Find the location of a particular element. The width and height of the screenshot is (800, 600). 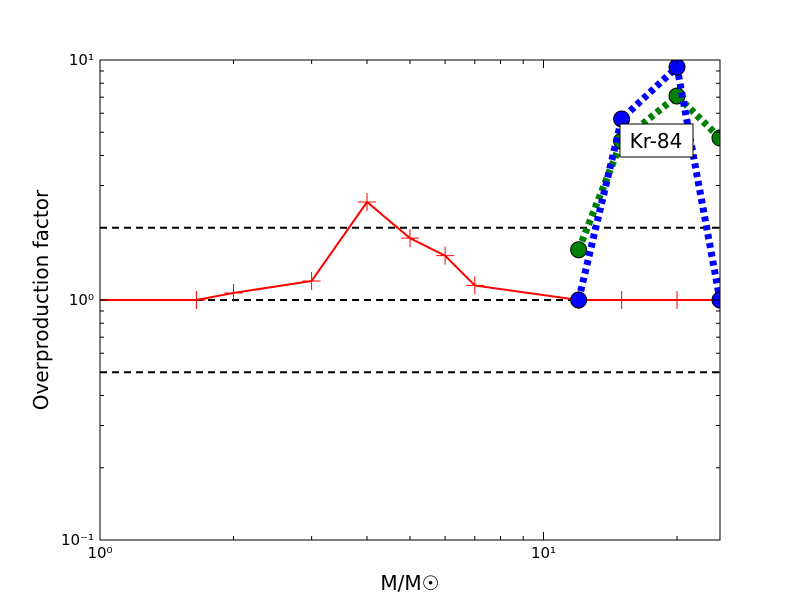

annotation: Kr-84 is located at coordinates (656, 140).